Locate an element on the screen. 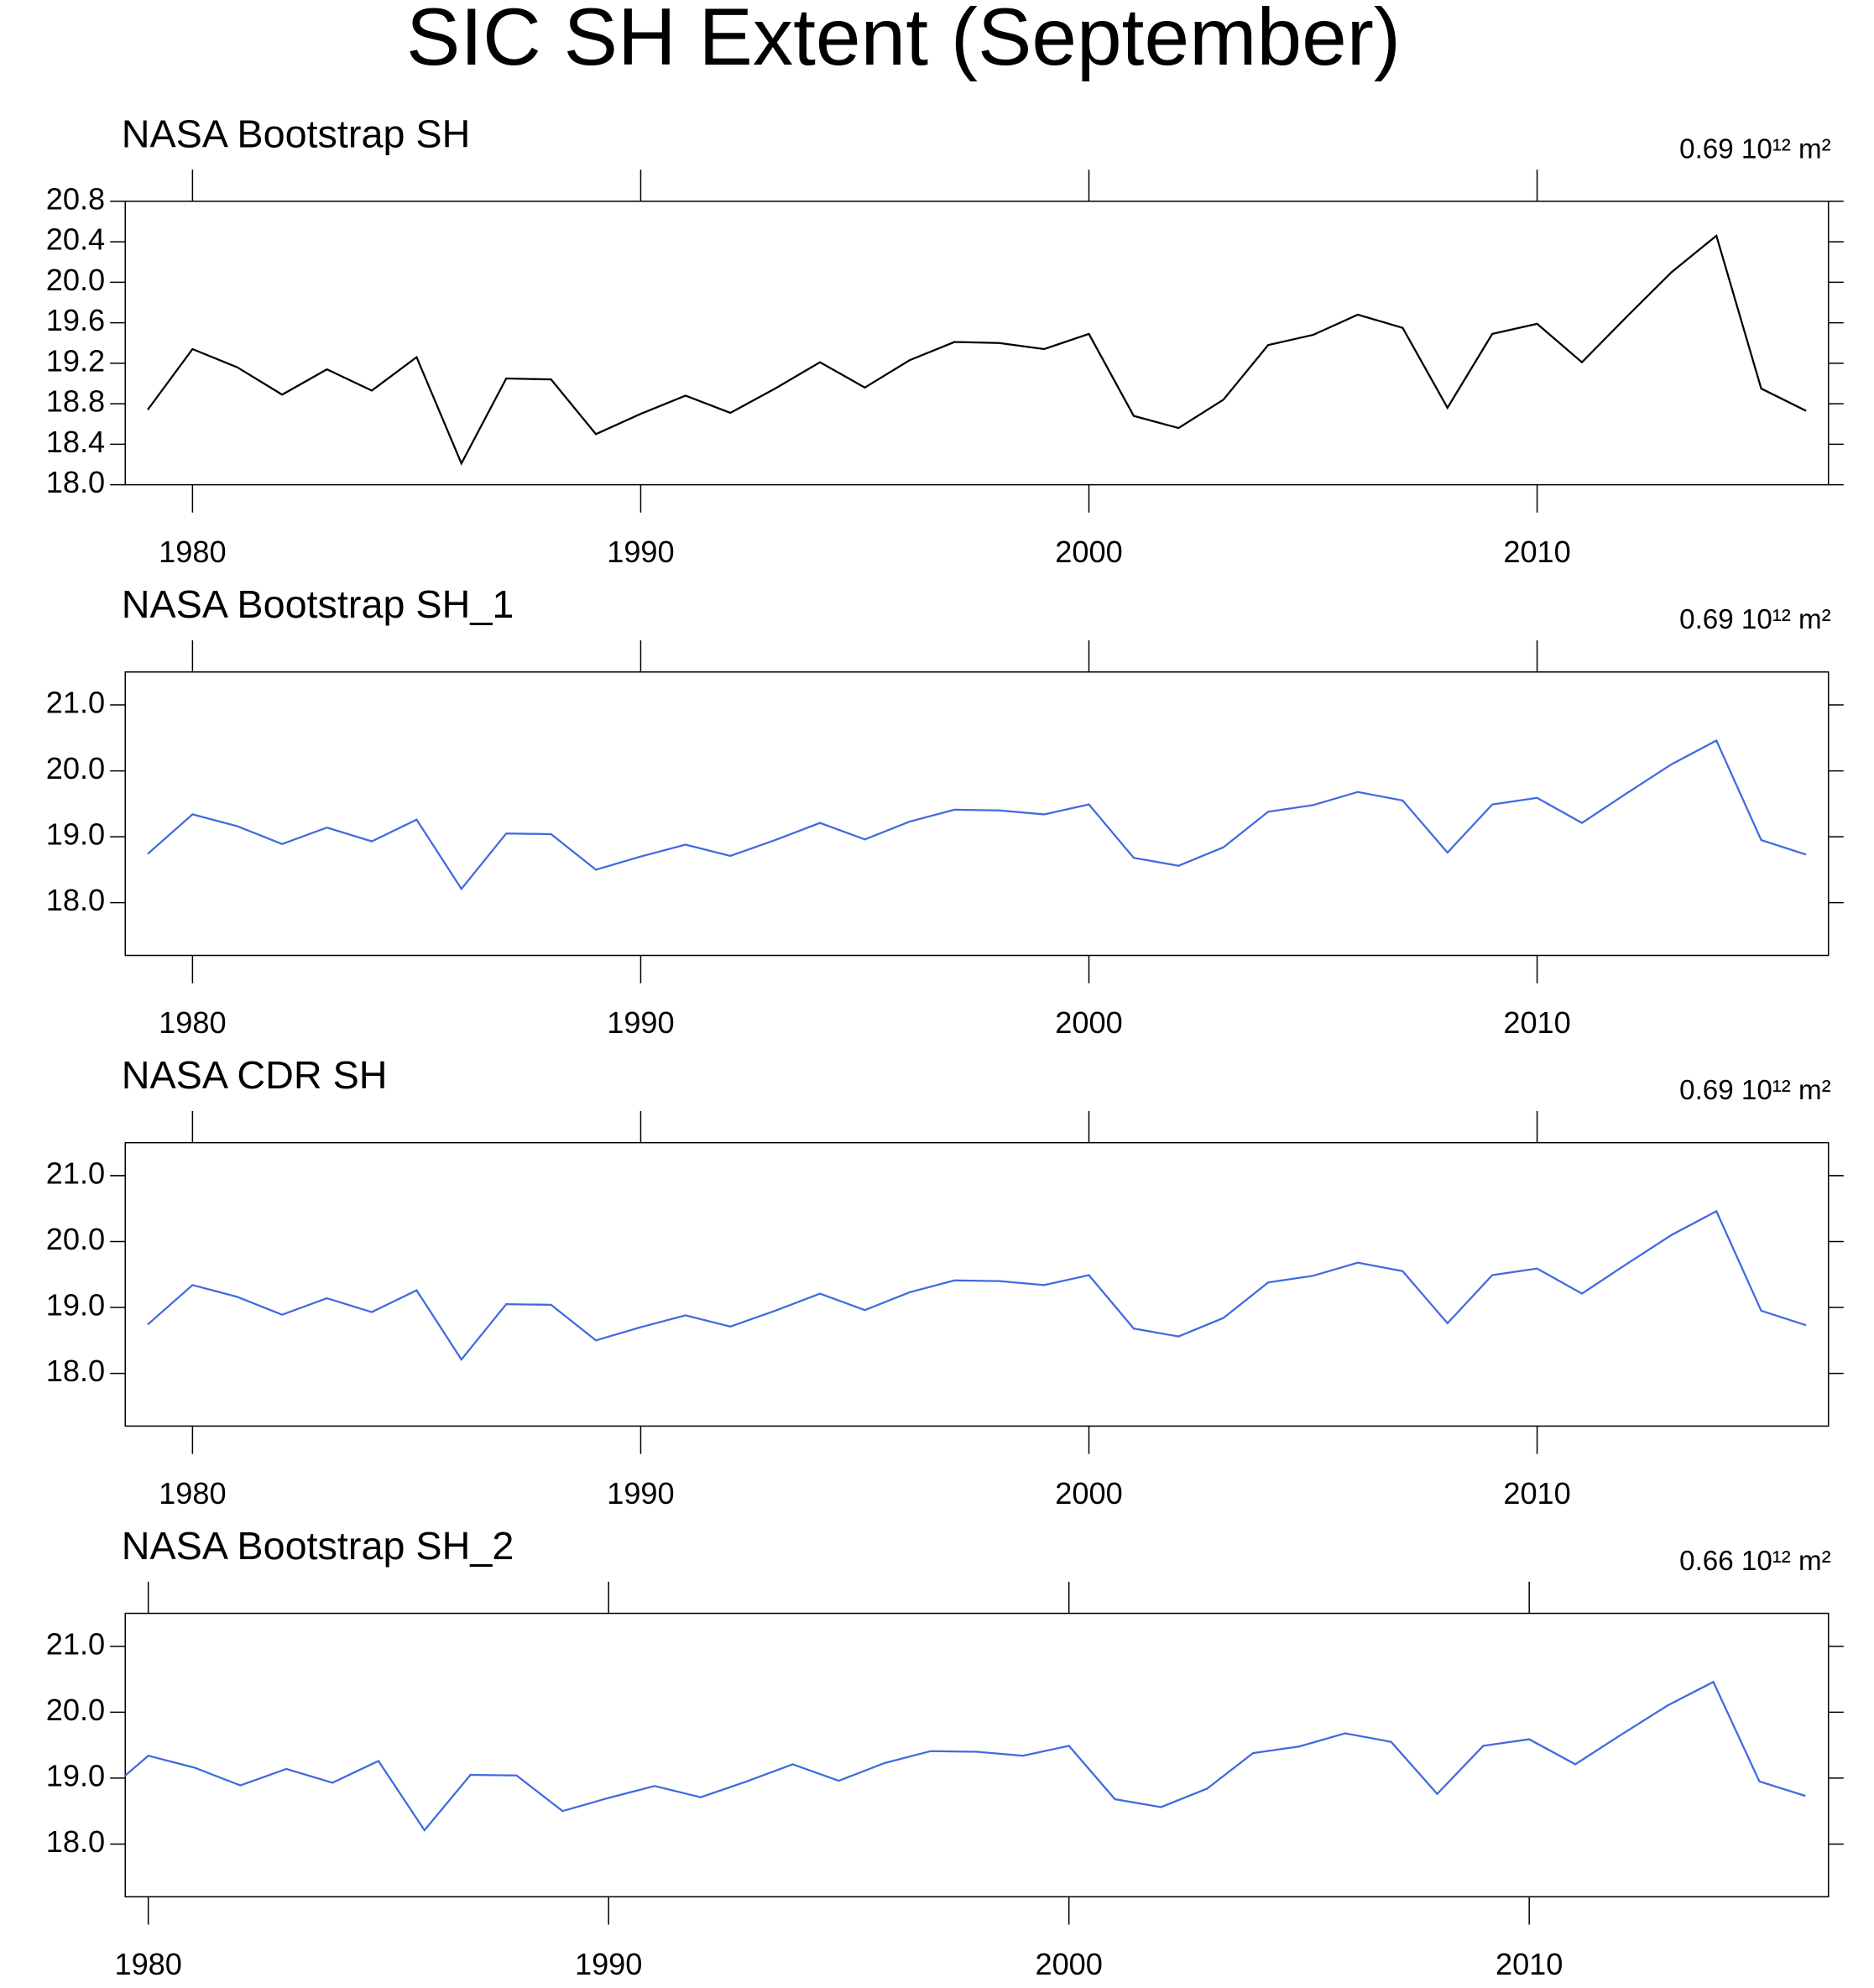  y-tick-label: 18.8 is located at coordinates (75, 401).